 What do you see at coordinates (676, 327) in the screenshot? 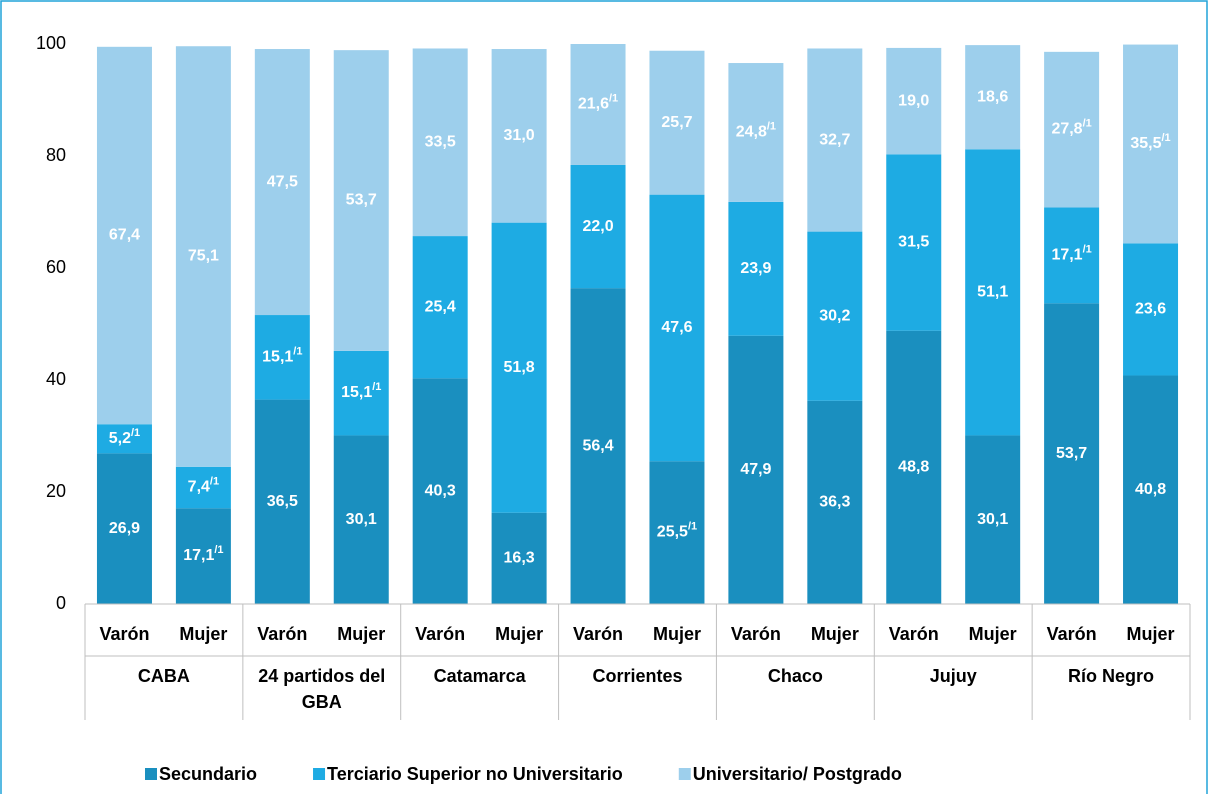
I see `value-label: 47,6` at bounding box center [676, 327].